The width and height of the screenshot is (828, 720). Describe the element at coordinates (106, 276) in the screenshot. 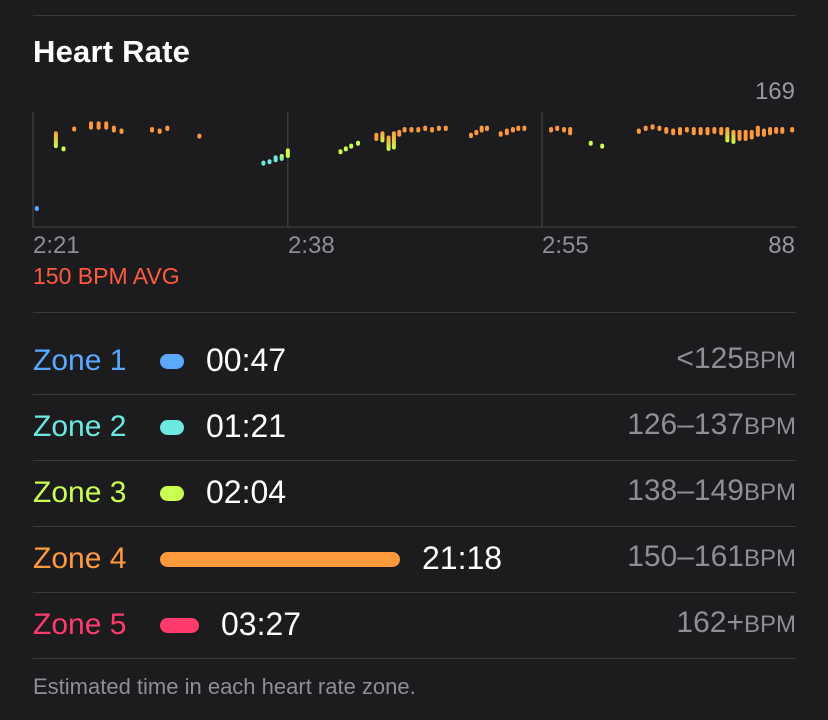

I see `average-bpm-label: 150 BPM AVG` at that location.